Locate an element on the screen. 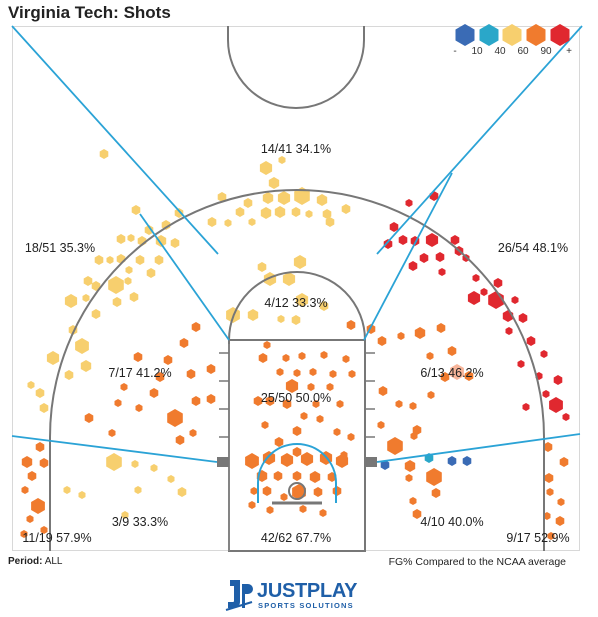  period-value: ALL is located at coordinates (53, 561).